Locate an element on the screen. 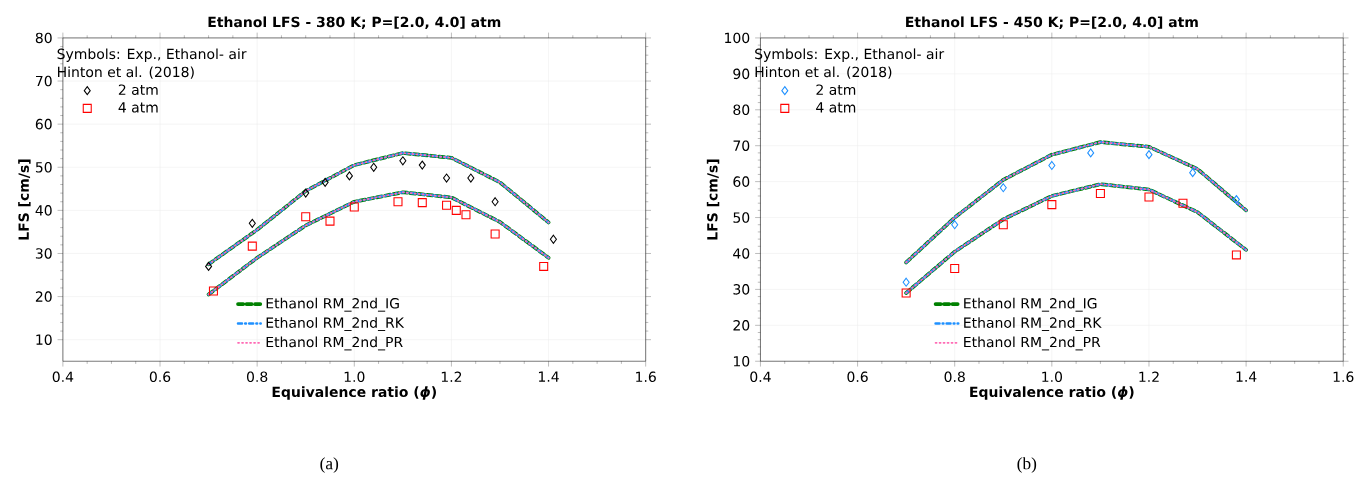  text: (a) is located at coordinates (329, 465).